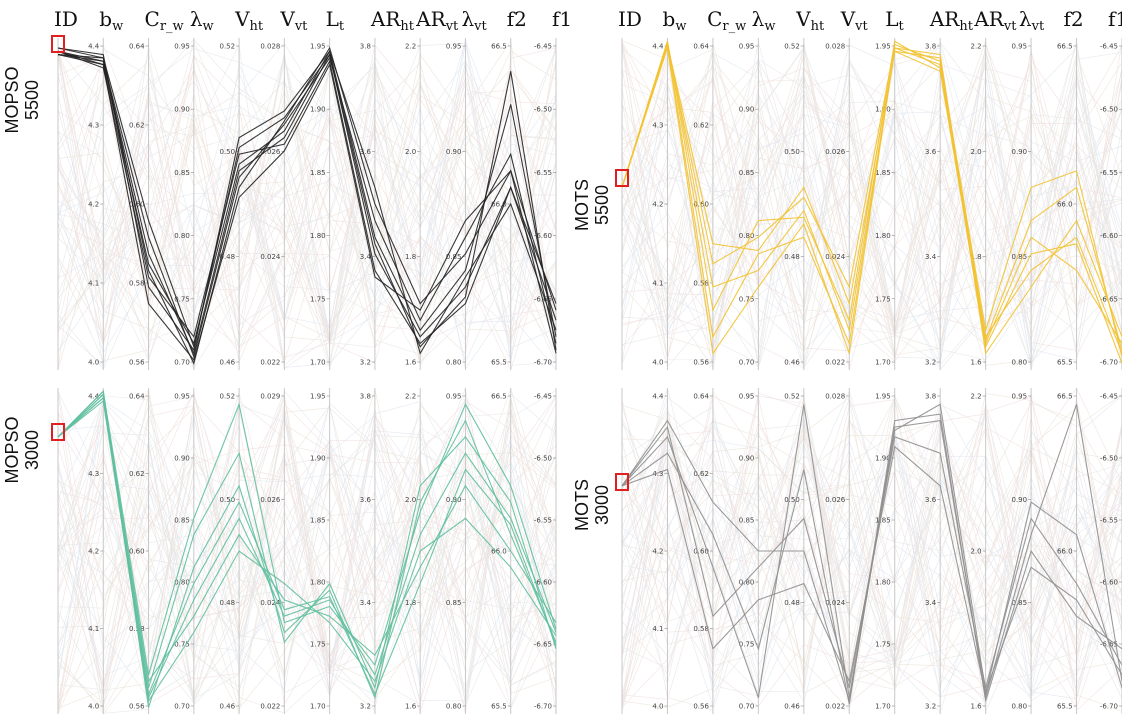 The width and height of the screenshot is (1122, 716). What do you see at coordinates (111, 20) in the screenshot?
I see `axis-header-1-left: bw` at bounding box center [111, 20].